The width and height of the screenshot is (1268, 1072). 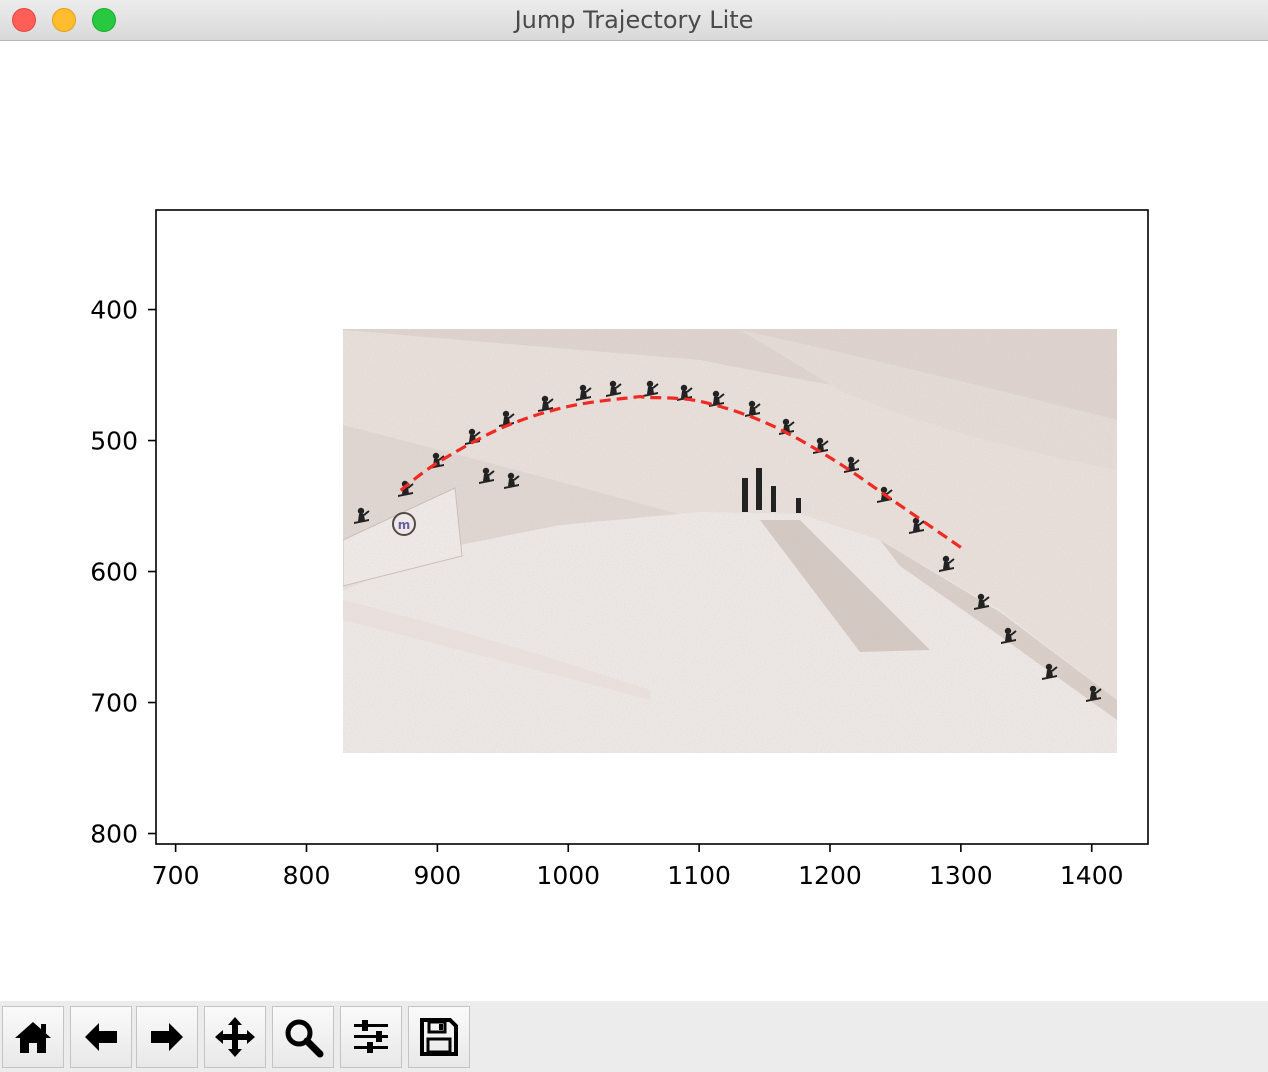 I want to click on y-tick-label: 800, so click(x=114, y=834).